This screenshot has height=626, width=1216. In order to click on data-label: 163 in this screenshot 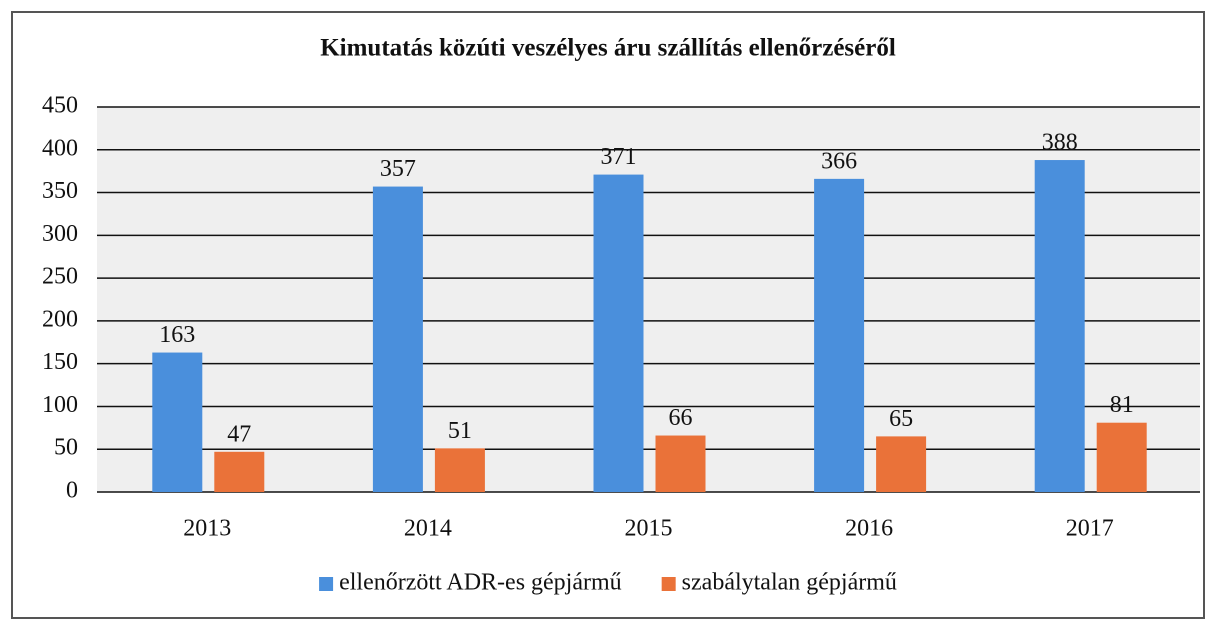, I will do `click(177, 335)`.